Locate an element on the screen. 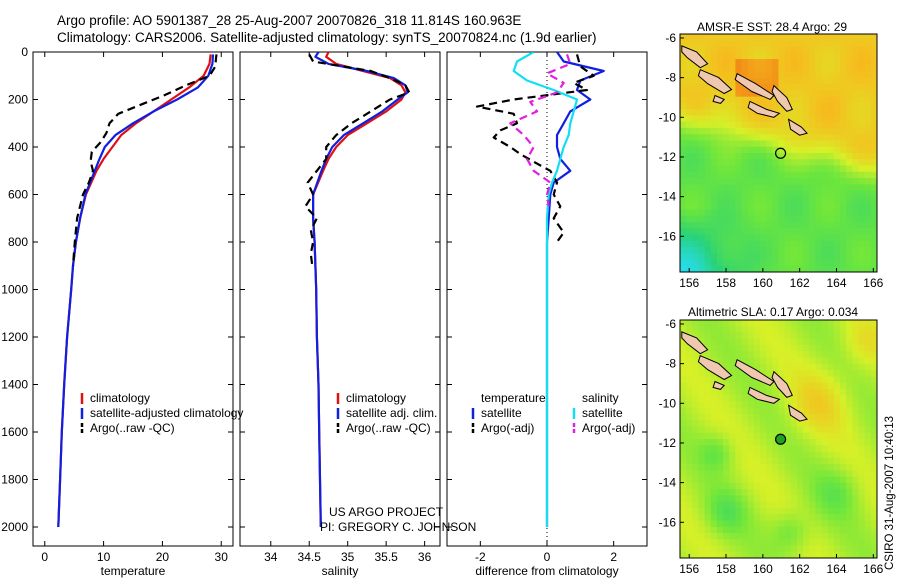  sla-map-title: Altimetric SLA: 0.17 Argo: 0.034 is located at coordinates (773, 312).